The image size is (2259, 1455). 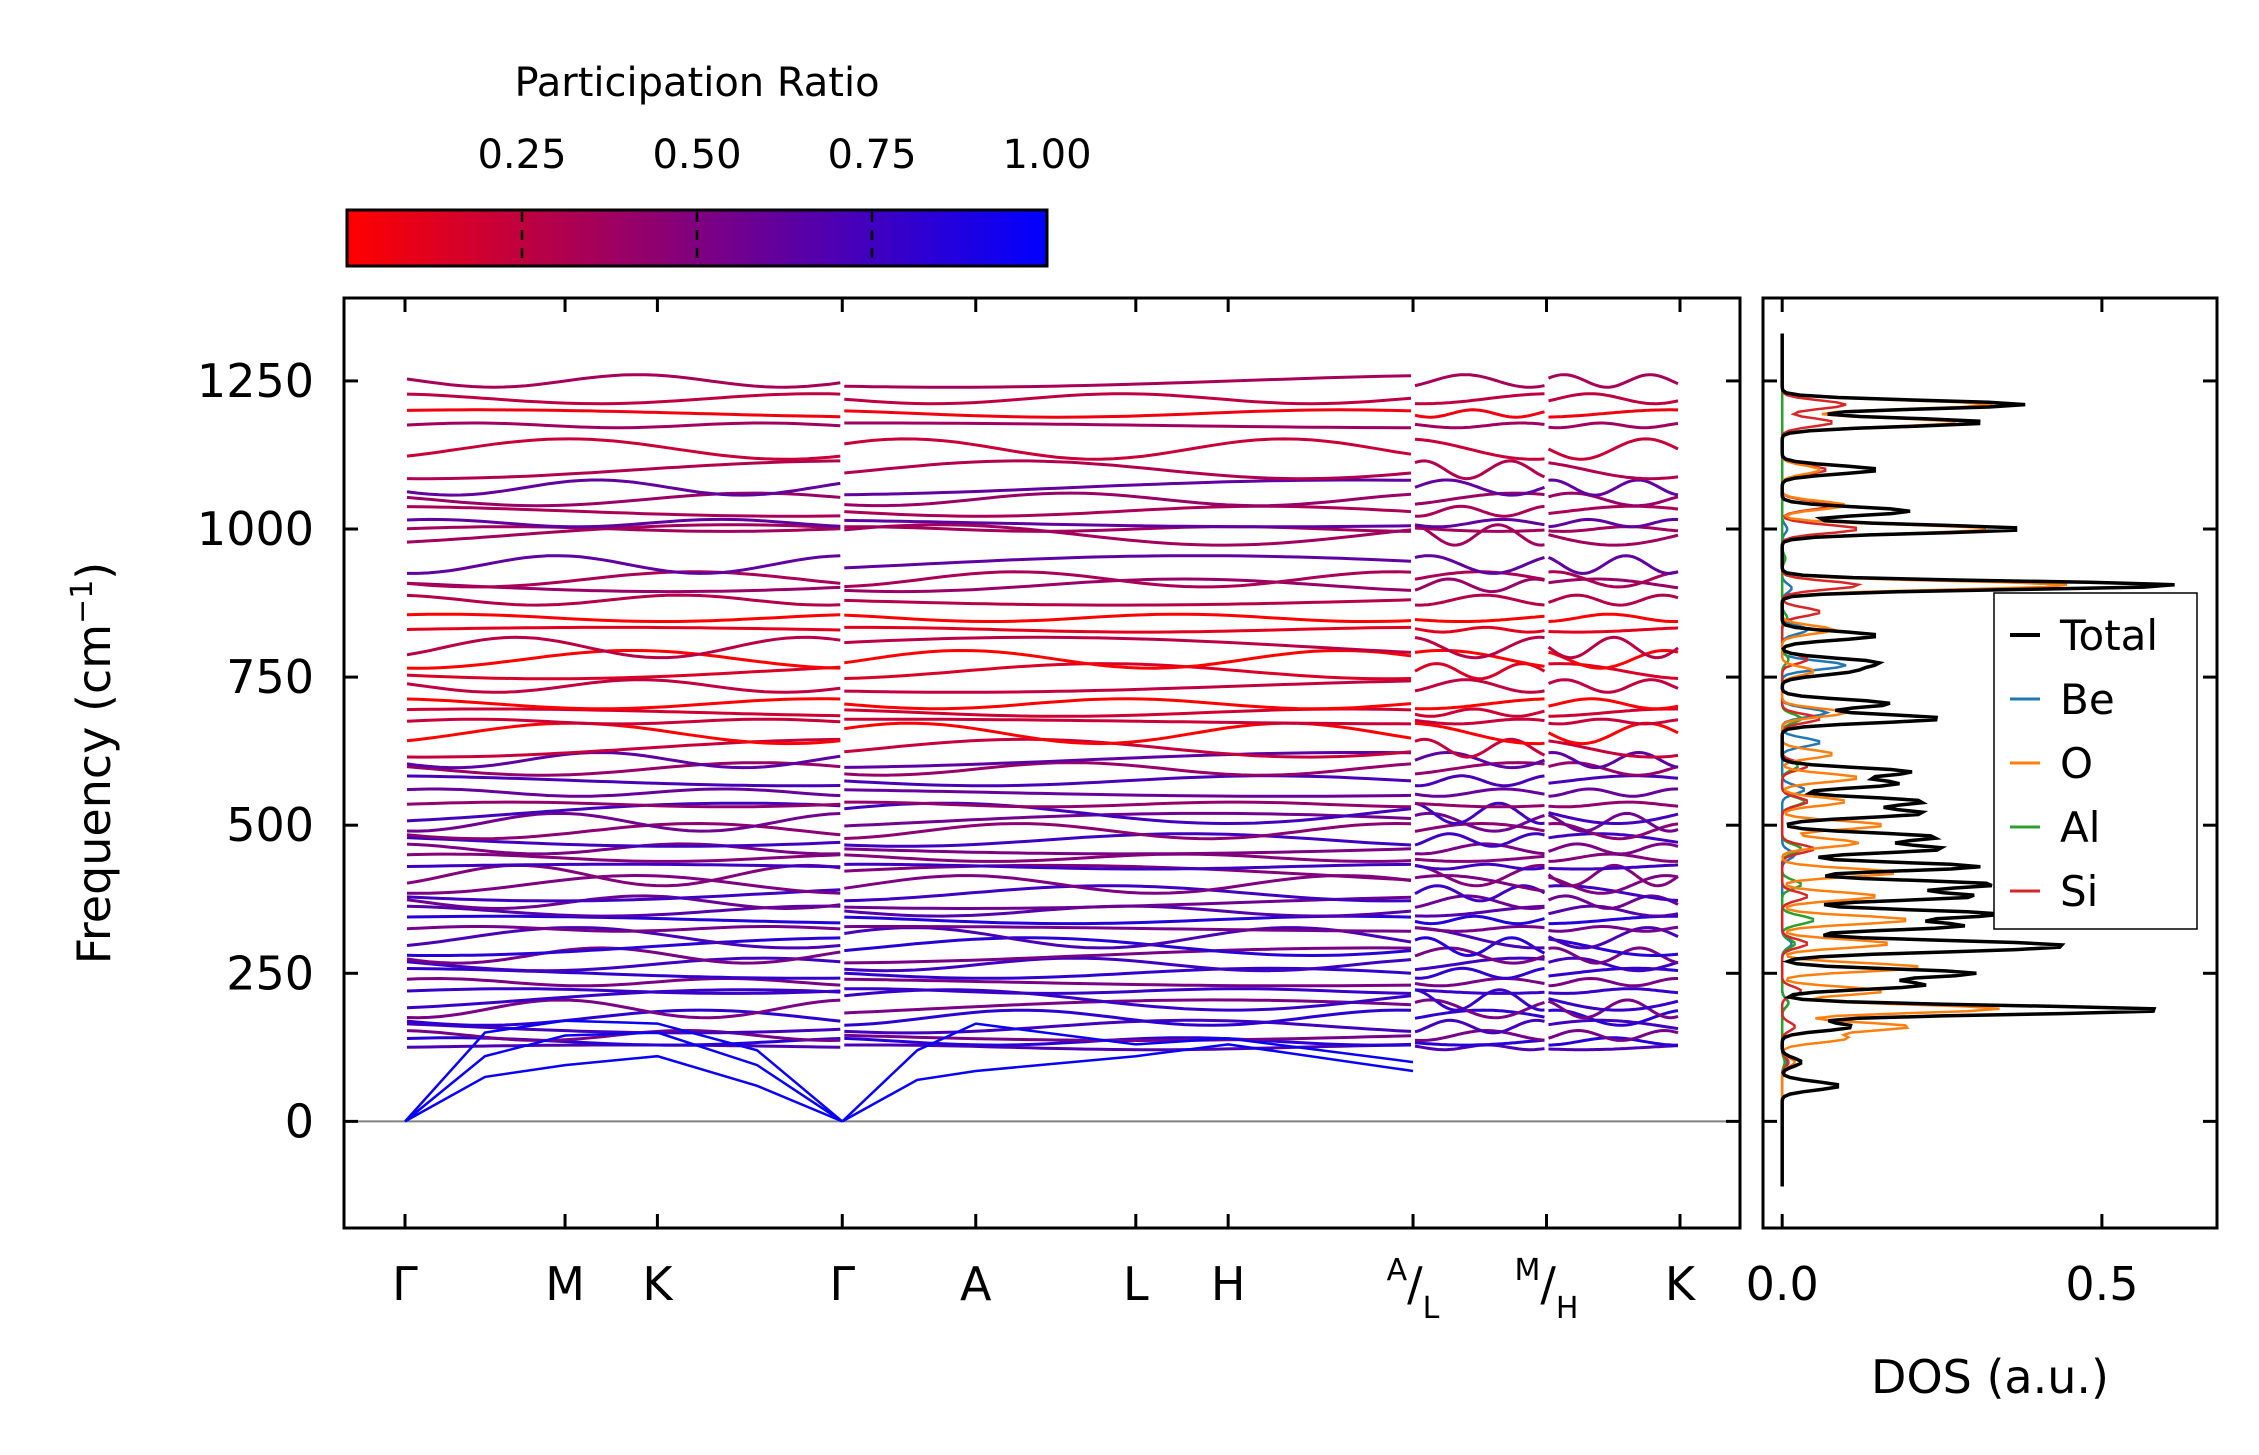 What do you see at coordinates (1046, 155) in the screenshot?
I see `colorbar-tick-label: 1.00` at bounding box center [1046, 155].